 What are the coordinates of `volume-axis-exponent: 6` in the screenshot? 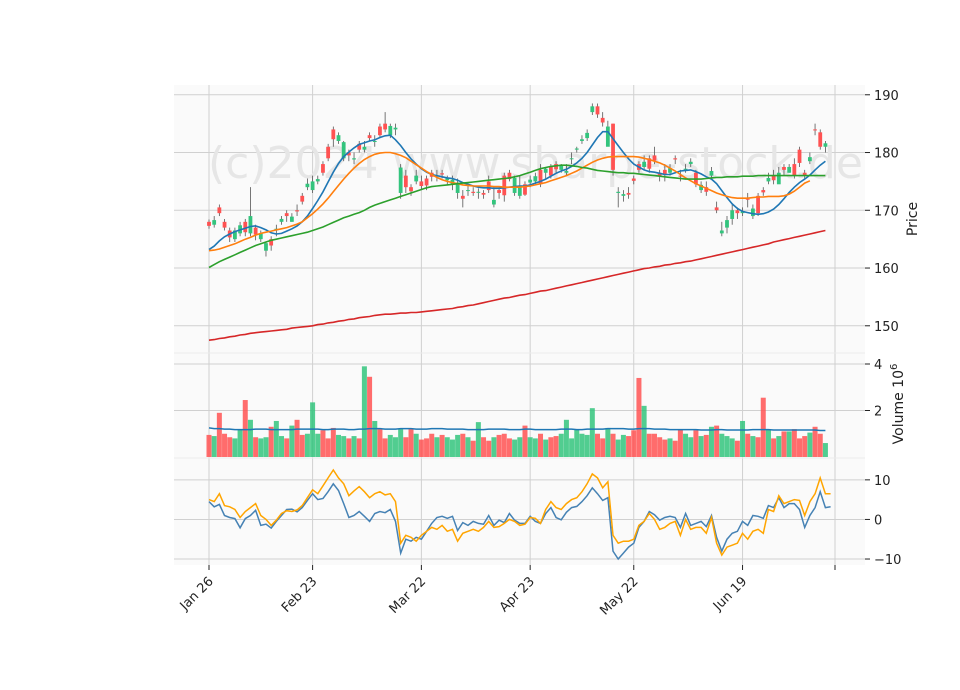 It's located at (894, 367).